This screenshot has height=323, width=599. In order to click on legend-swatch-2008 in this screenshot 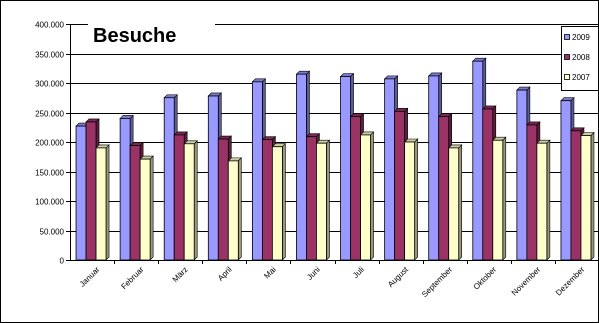, I will do `click(567, 57)`.